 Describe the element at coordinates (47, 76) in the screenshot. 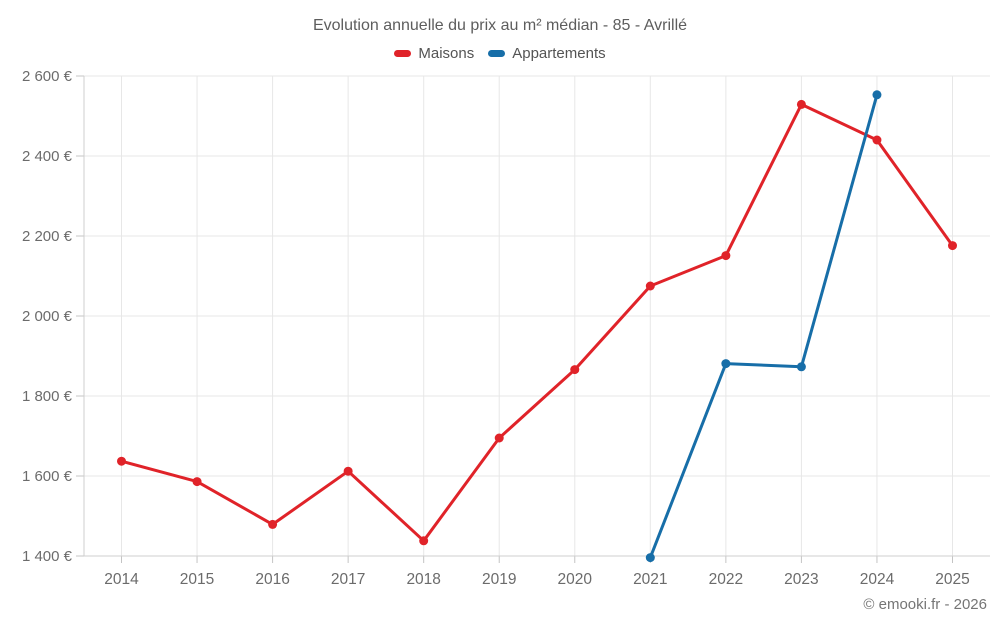

I see `y-tick-label: 2 600 €` at that location.